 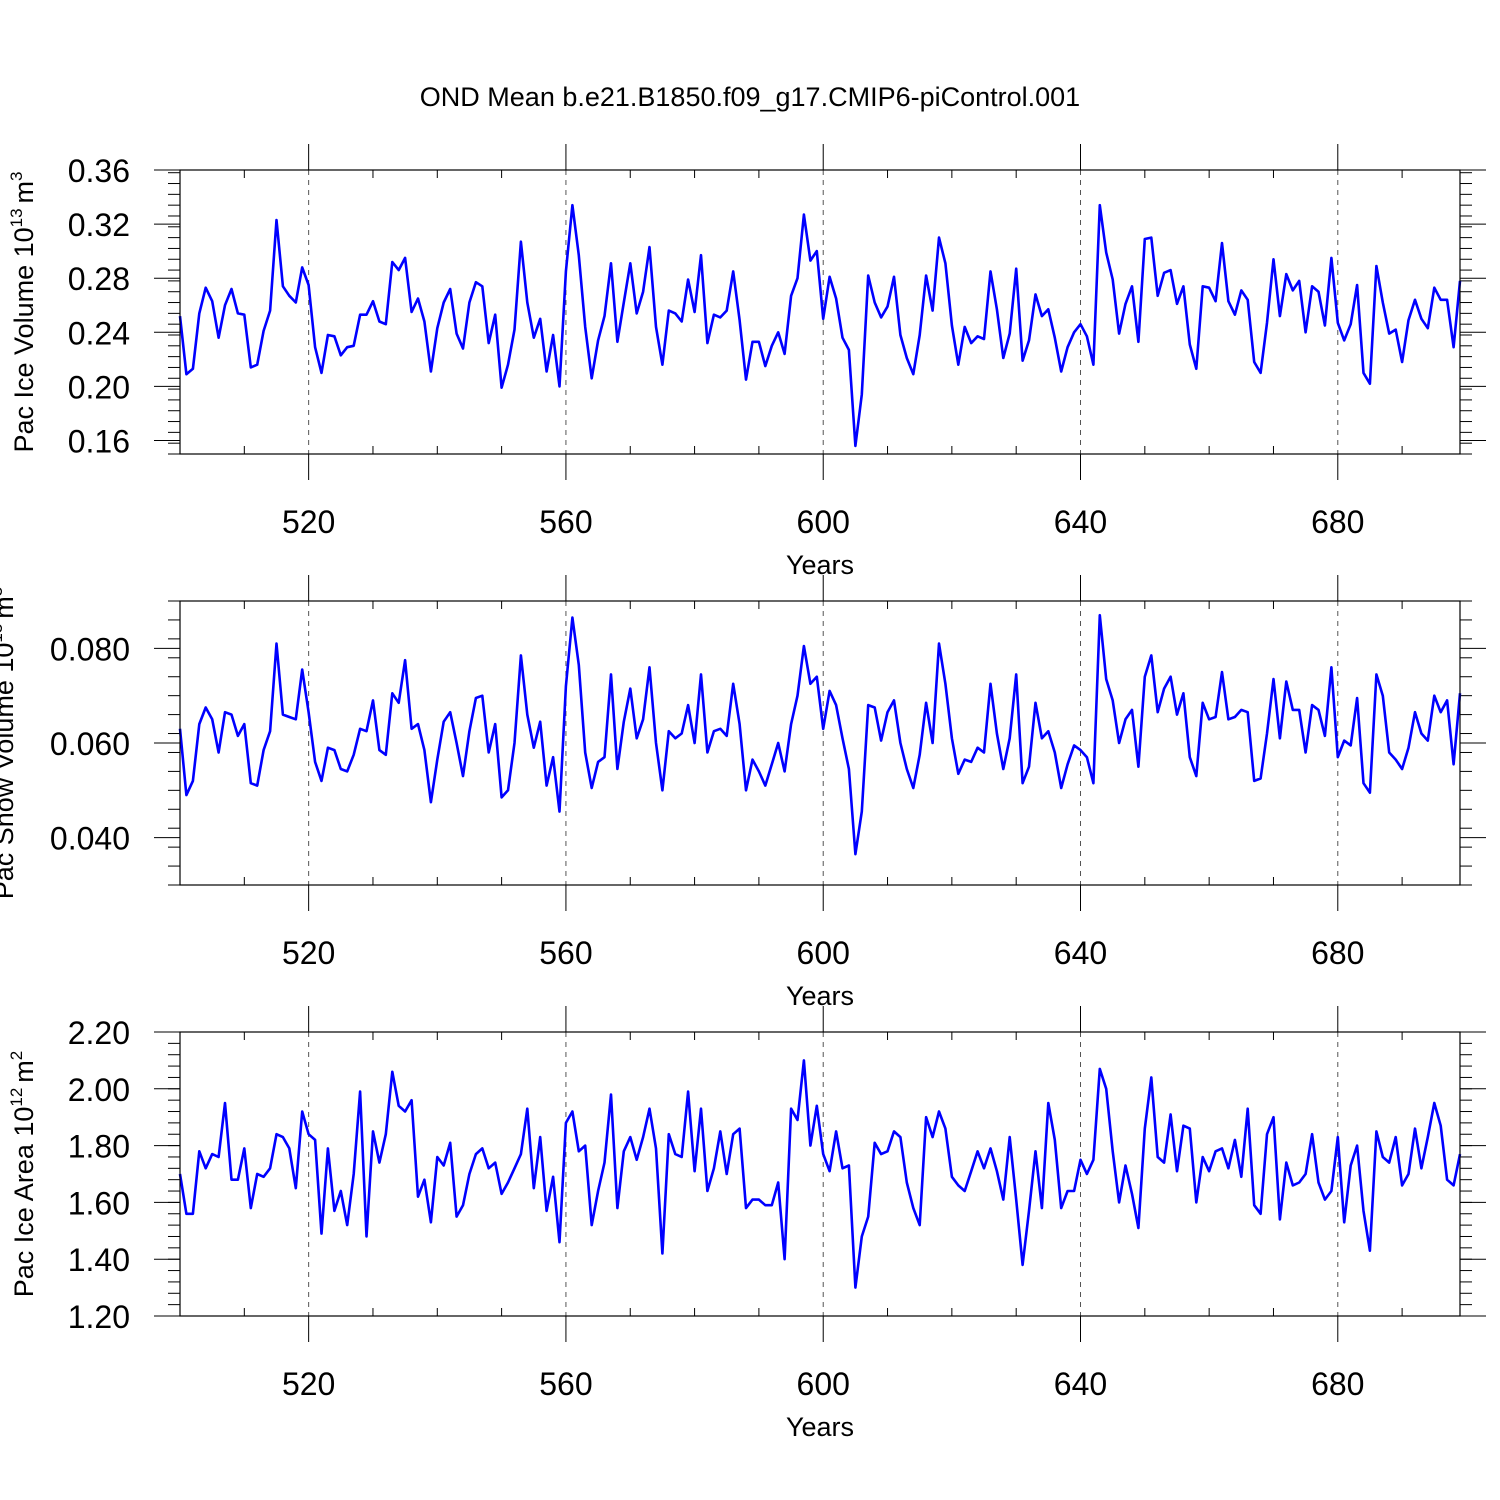 What do you see at coordinates (90, 839) in the screenshot?
I see `y-tick-label: 0.040` at bounding box center [90, 839].